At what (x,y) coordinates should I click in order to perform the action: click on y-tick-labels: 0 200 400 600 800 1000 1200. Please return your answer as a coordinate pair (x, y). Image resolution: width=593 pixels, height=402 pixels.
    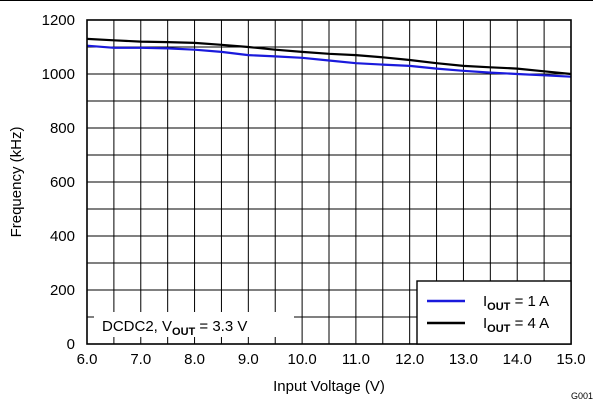
    Looking at the image, I should click on (58, 182).